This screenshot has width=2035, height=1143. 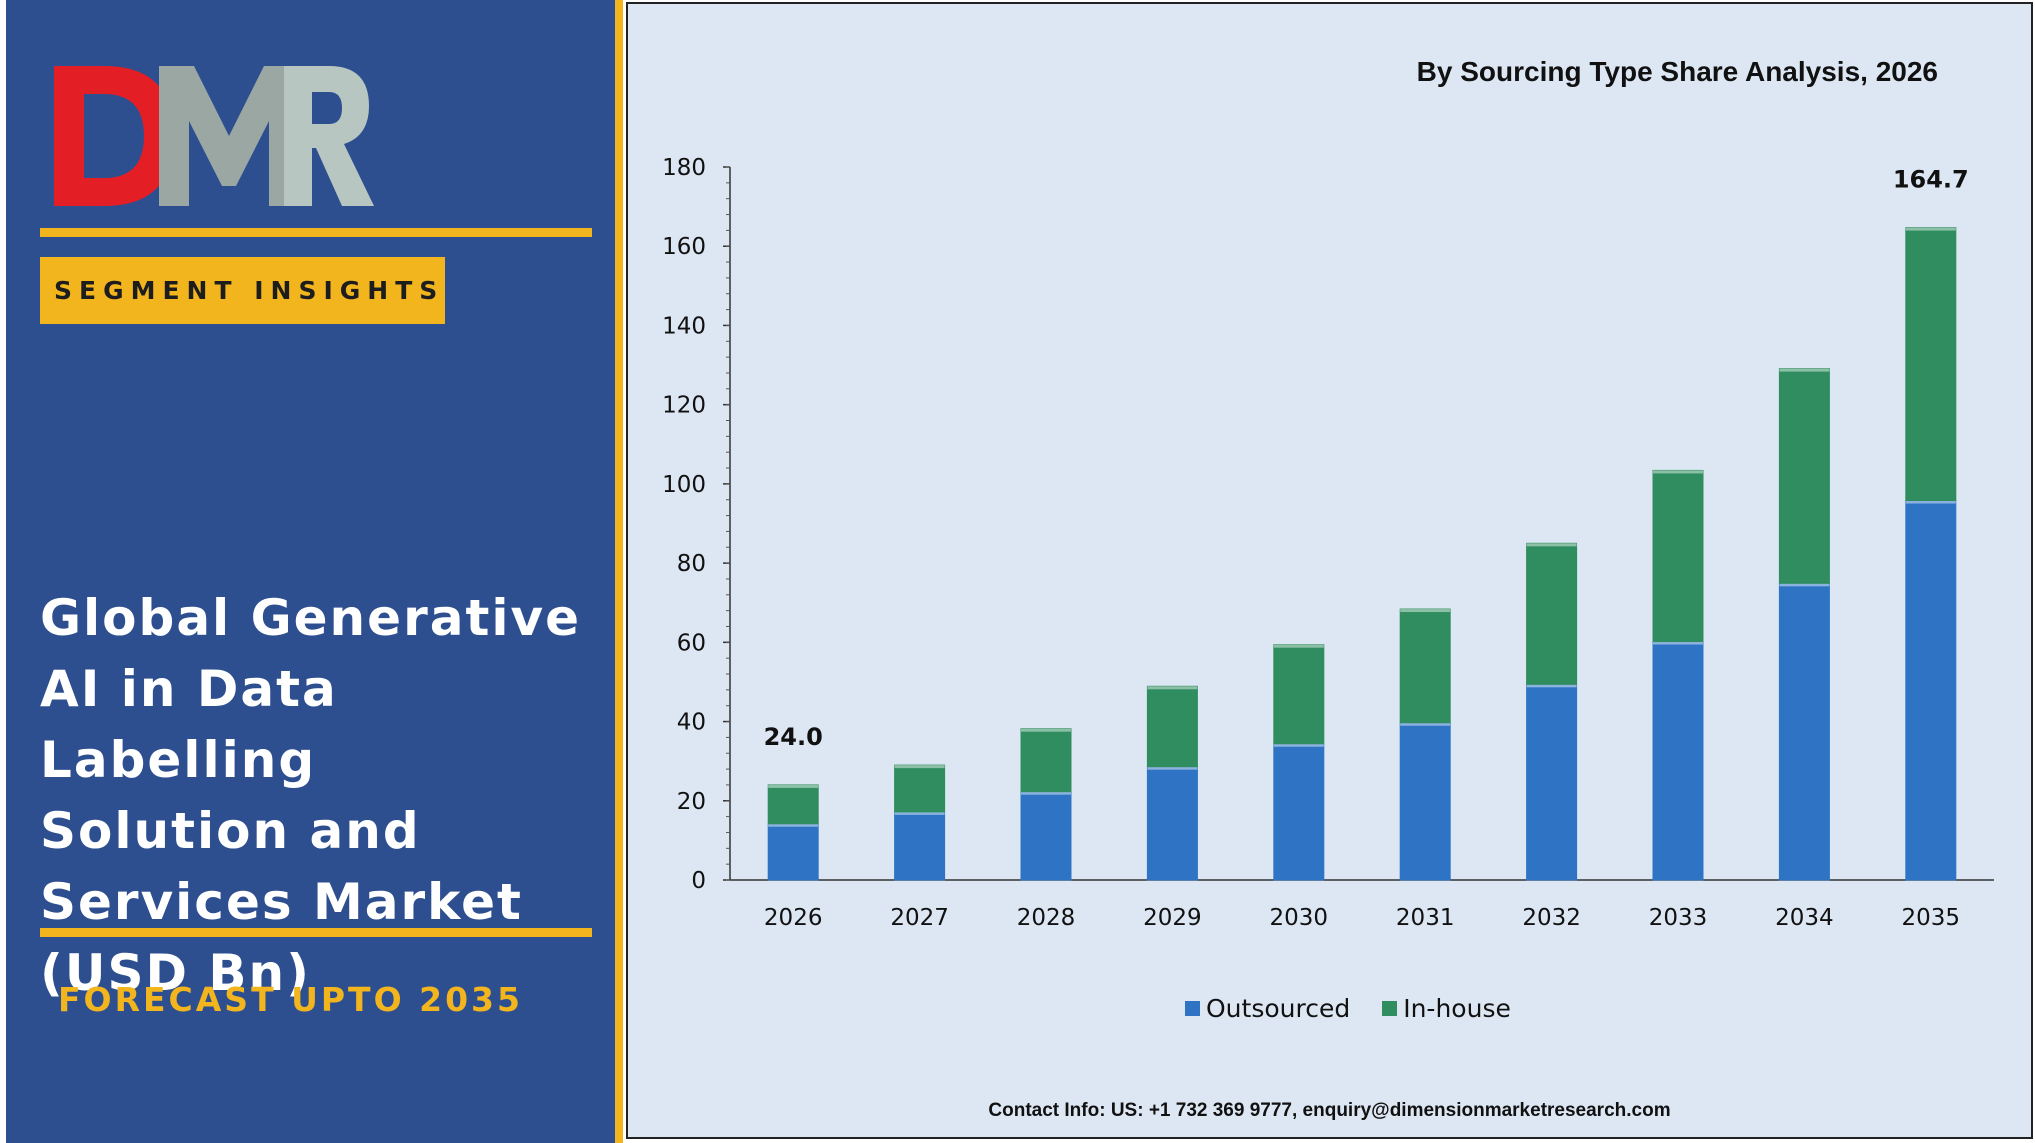 What do you see at coordinates (1425, 918) in the screenshot?
I see `x-tick-label: 2031` at bounding box center [1425, 918].